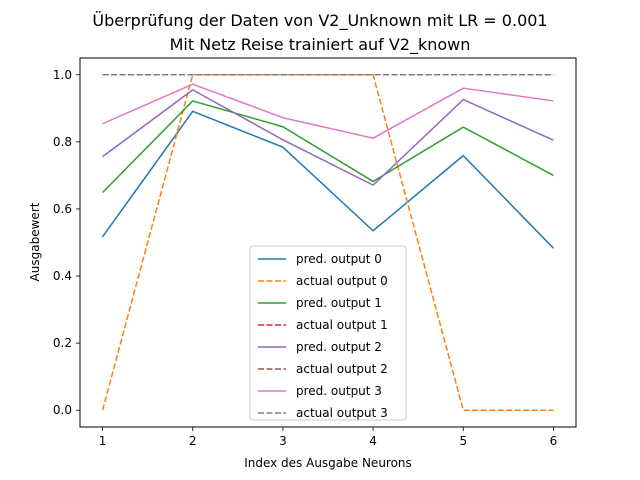 This screenshot has height=480, width=640. What do you see at coordinates (62, 410) in the screenshot?
I see `y-tick-label: 0.0` at bounding box center [62, 410].